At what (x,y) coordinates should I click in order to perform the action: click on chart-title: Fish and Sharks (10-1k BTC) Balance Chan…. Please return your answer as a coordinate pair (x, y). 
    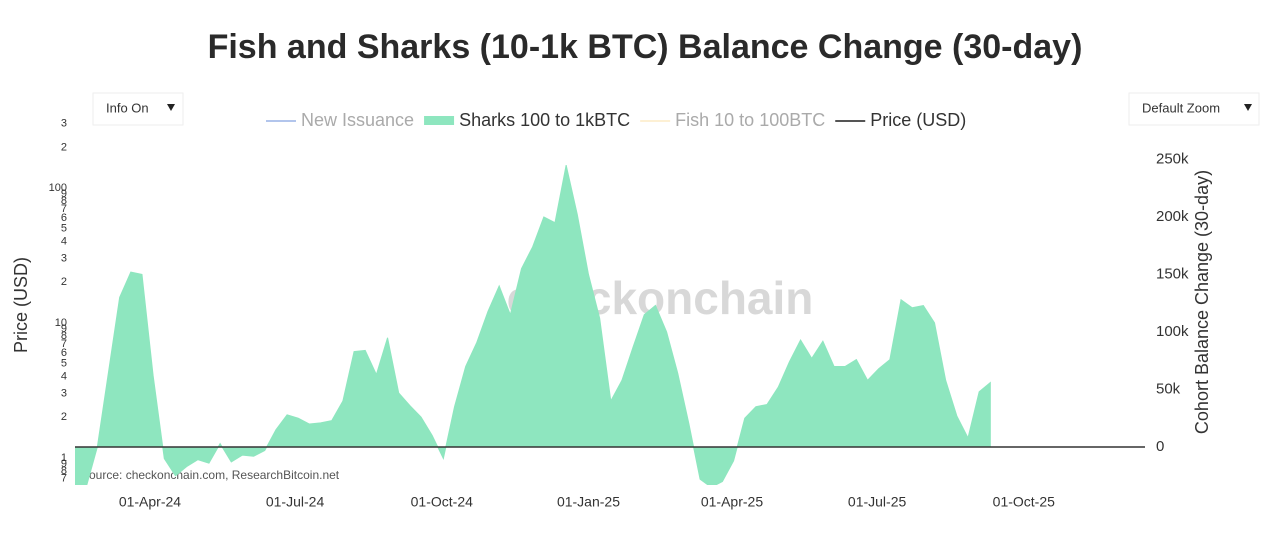
    Looking at the image, I should click on (645, 47).